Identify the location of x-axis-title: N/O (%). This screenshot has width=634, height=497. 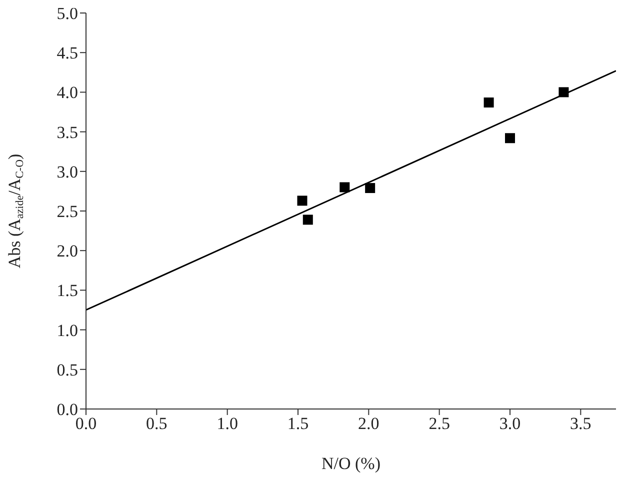
(351, 463).